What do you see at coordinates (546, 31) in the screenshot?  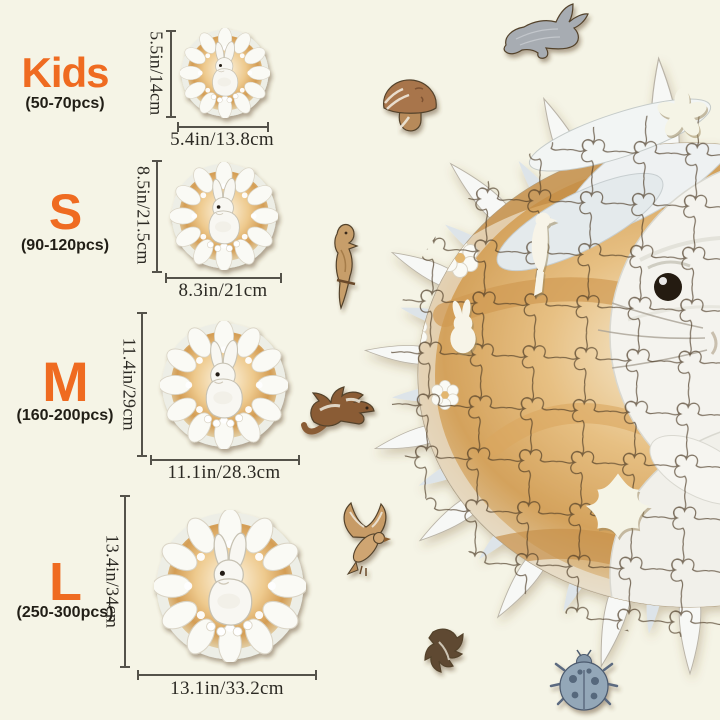 I see `jumping-rabbit-piece-icon` at bounding box center [546, 31].